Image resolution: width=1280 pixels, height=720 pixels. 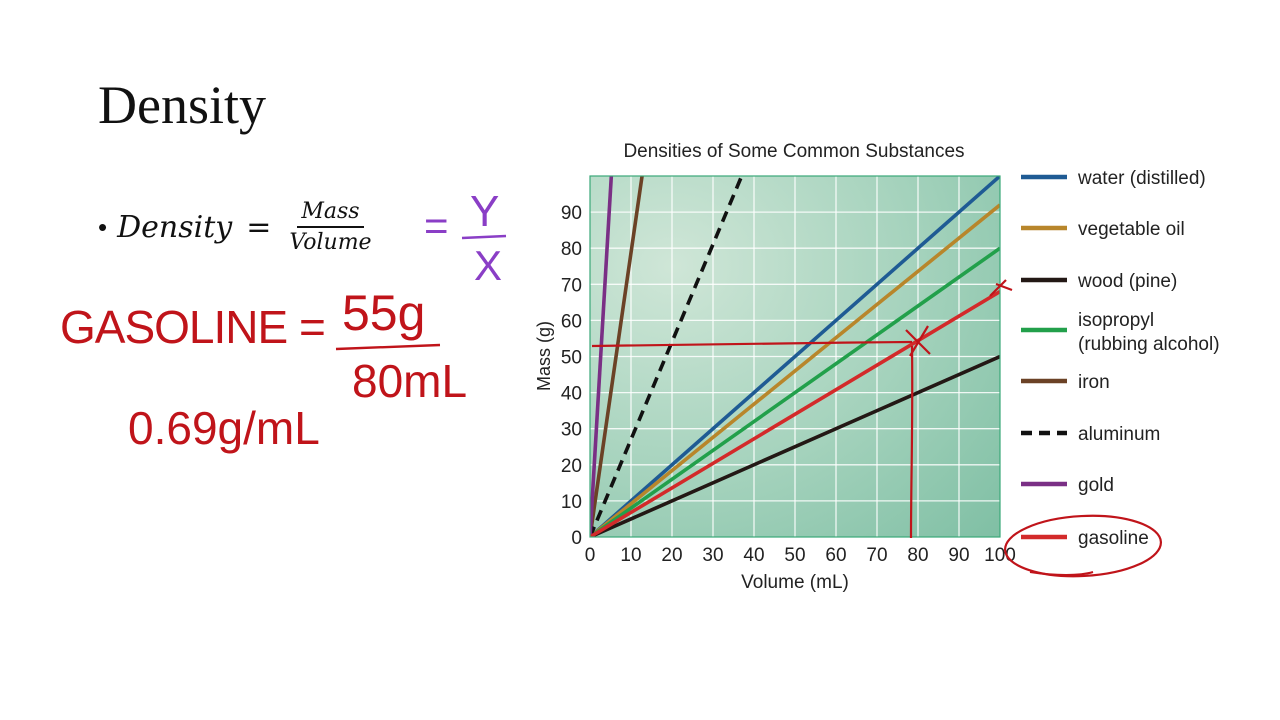 I want to click on x-tick-label: 100, so click(x=1000, y=555).